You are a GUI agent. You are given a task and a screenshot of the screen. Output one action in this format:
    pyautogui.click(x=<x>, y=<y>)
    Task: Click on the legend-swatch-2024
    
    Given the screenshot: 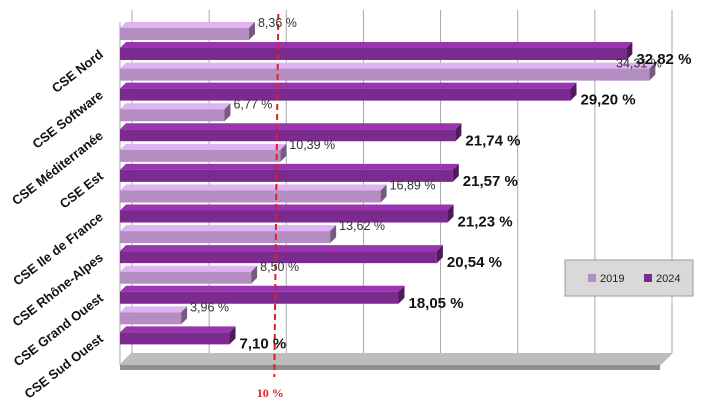 What is the action you would take?
    pyautogui.click(x=648, y=278)
    